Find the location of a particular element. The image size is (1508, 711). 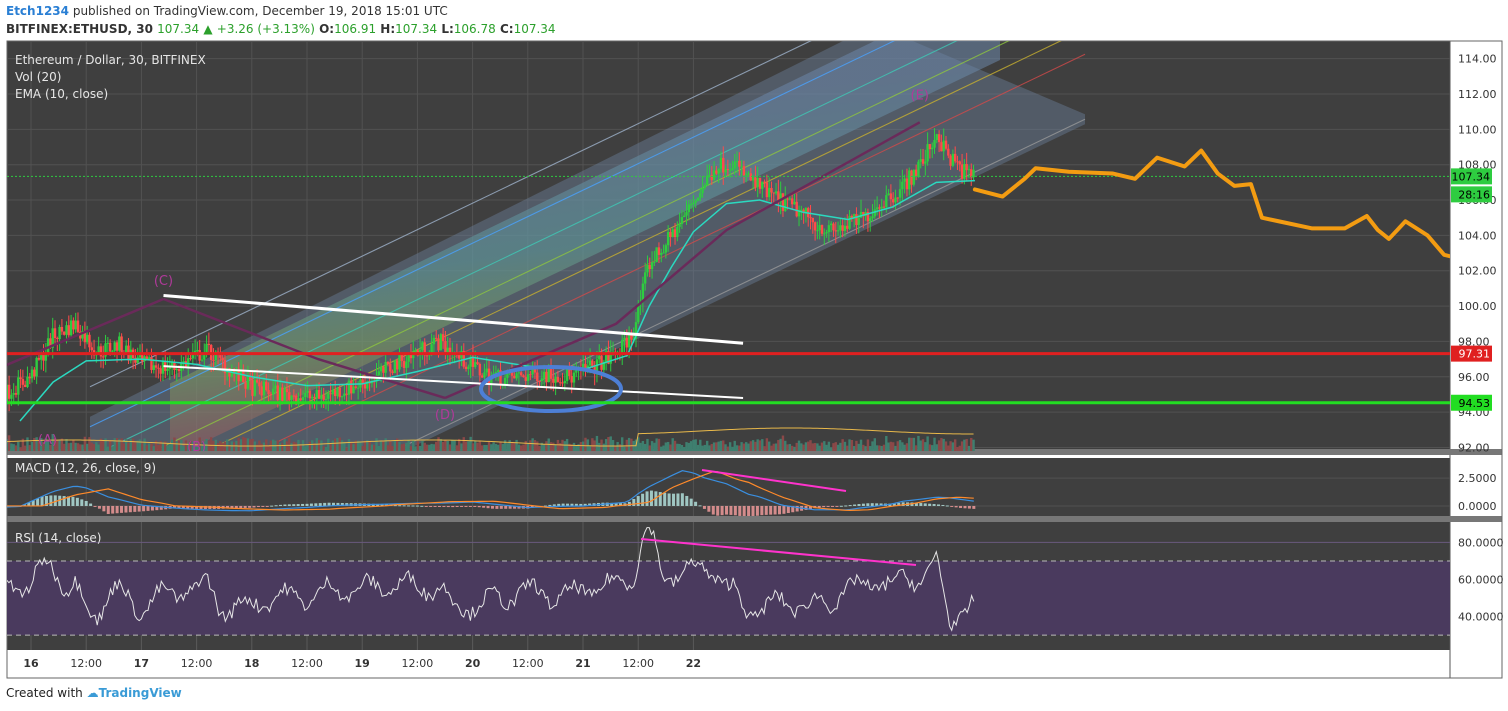

time-scale is located at coordinates (754, 664).